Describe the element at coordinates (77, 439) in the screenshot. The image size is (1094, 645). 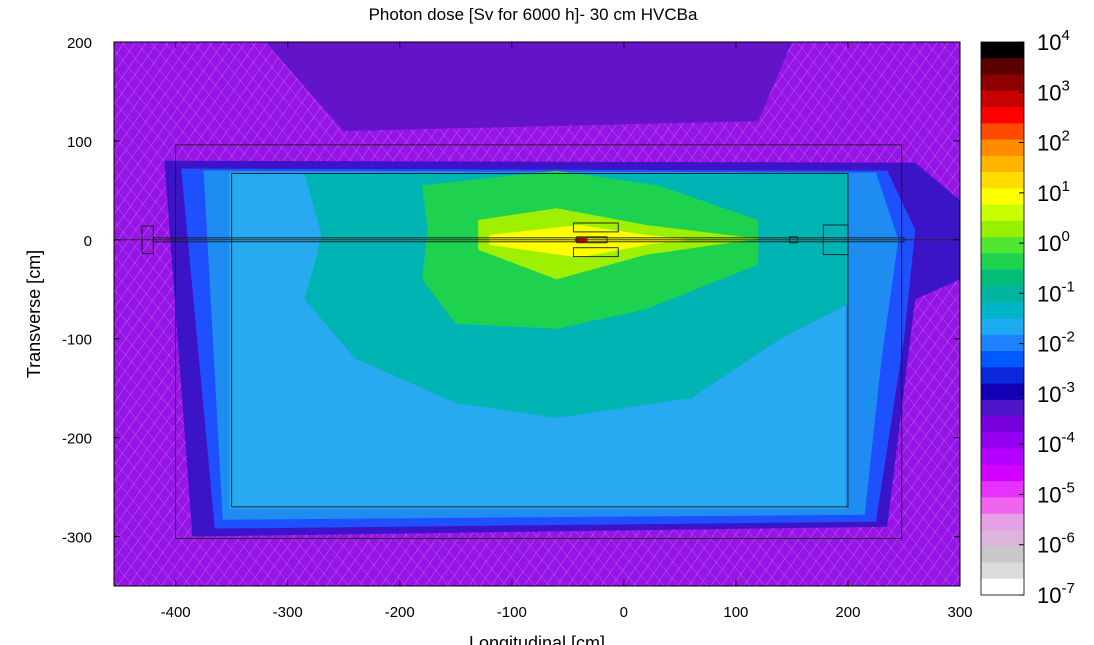
I see `y-tick-label: -200` at that location.